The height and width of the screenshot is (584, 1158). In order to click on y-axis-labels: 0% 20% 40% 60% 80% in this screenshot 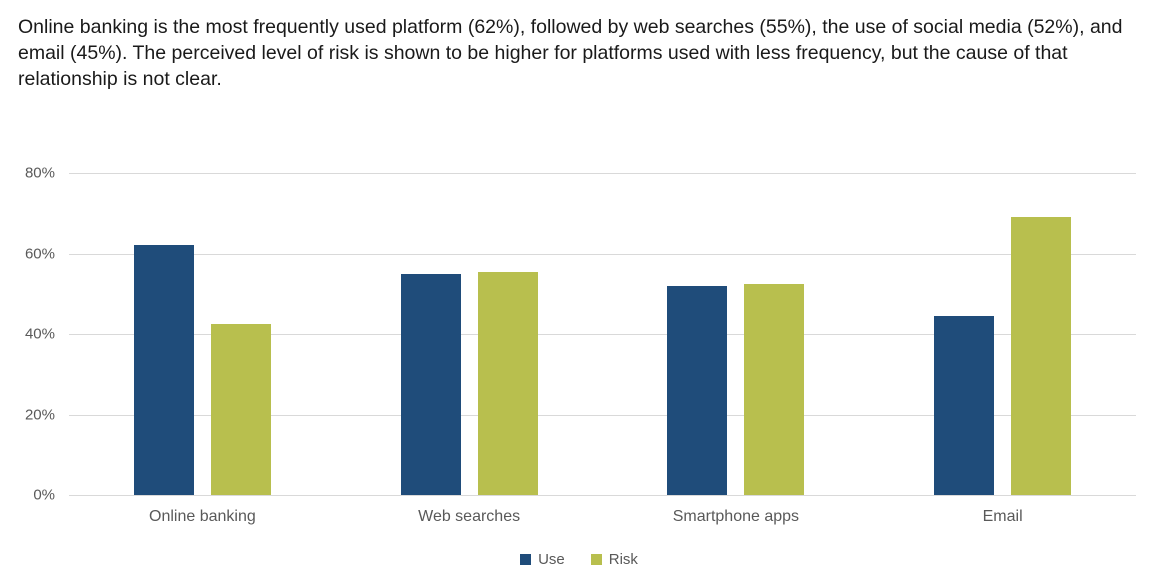, I will do `click(27, 334)`.